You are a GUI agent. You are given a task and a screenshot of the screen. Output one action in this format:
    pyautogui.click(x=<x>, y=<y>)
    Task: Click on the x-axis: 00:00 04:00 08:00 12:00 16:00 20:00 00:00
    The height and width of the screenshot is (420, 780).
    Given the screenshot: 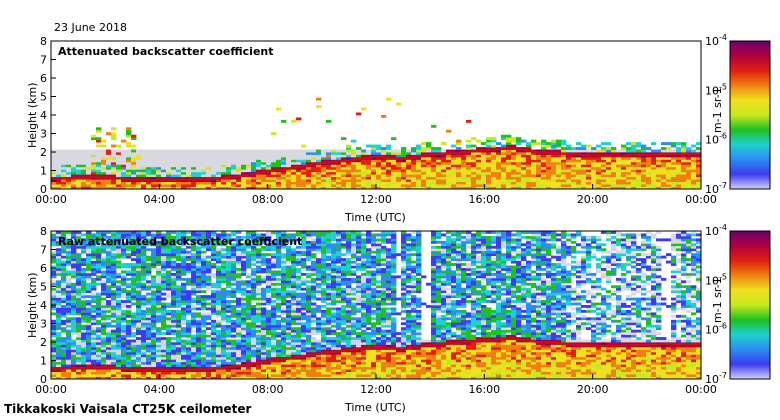 What is the action you would take?
    pyautogui.click(x=376, y=195)
    